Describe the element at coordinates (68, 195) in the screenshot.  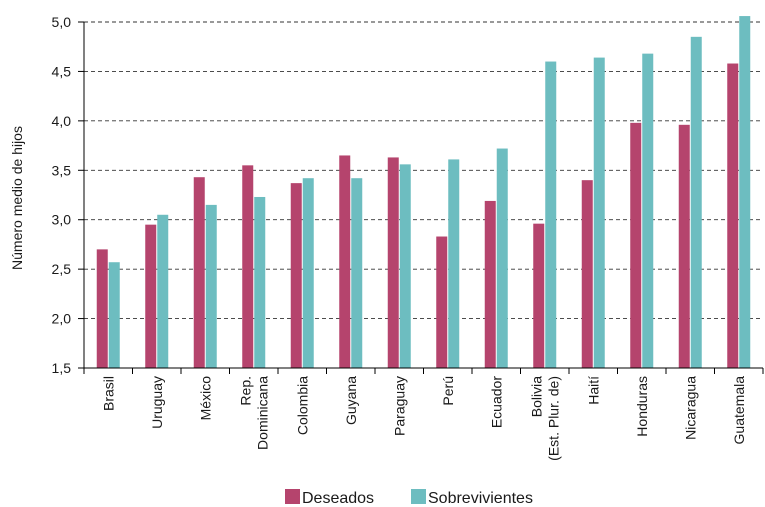
I see `y-axis-ticks: 5,0 4,5 4,0 3,5 3,0 2,5 2,0 1,5` at that location.